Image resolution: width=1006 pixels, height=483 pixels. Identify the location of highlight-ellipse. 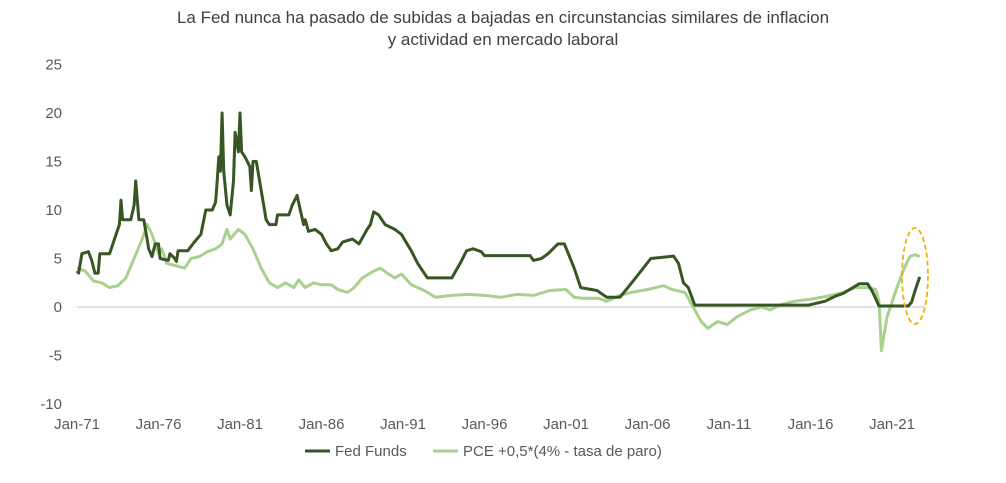
(915, 276).